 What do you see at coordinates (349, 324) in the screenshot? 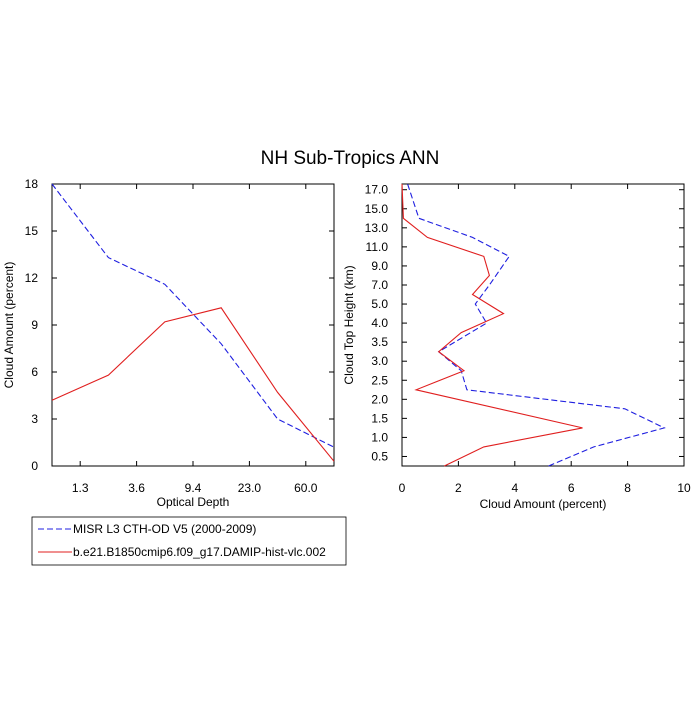
I see `right-y-axis-label: Cloud Top Height (km)` at bounding box center [349, 324].